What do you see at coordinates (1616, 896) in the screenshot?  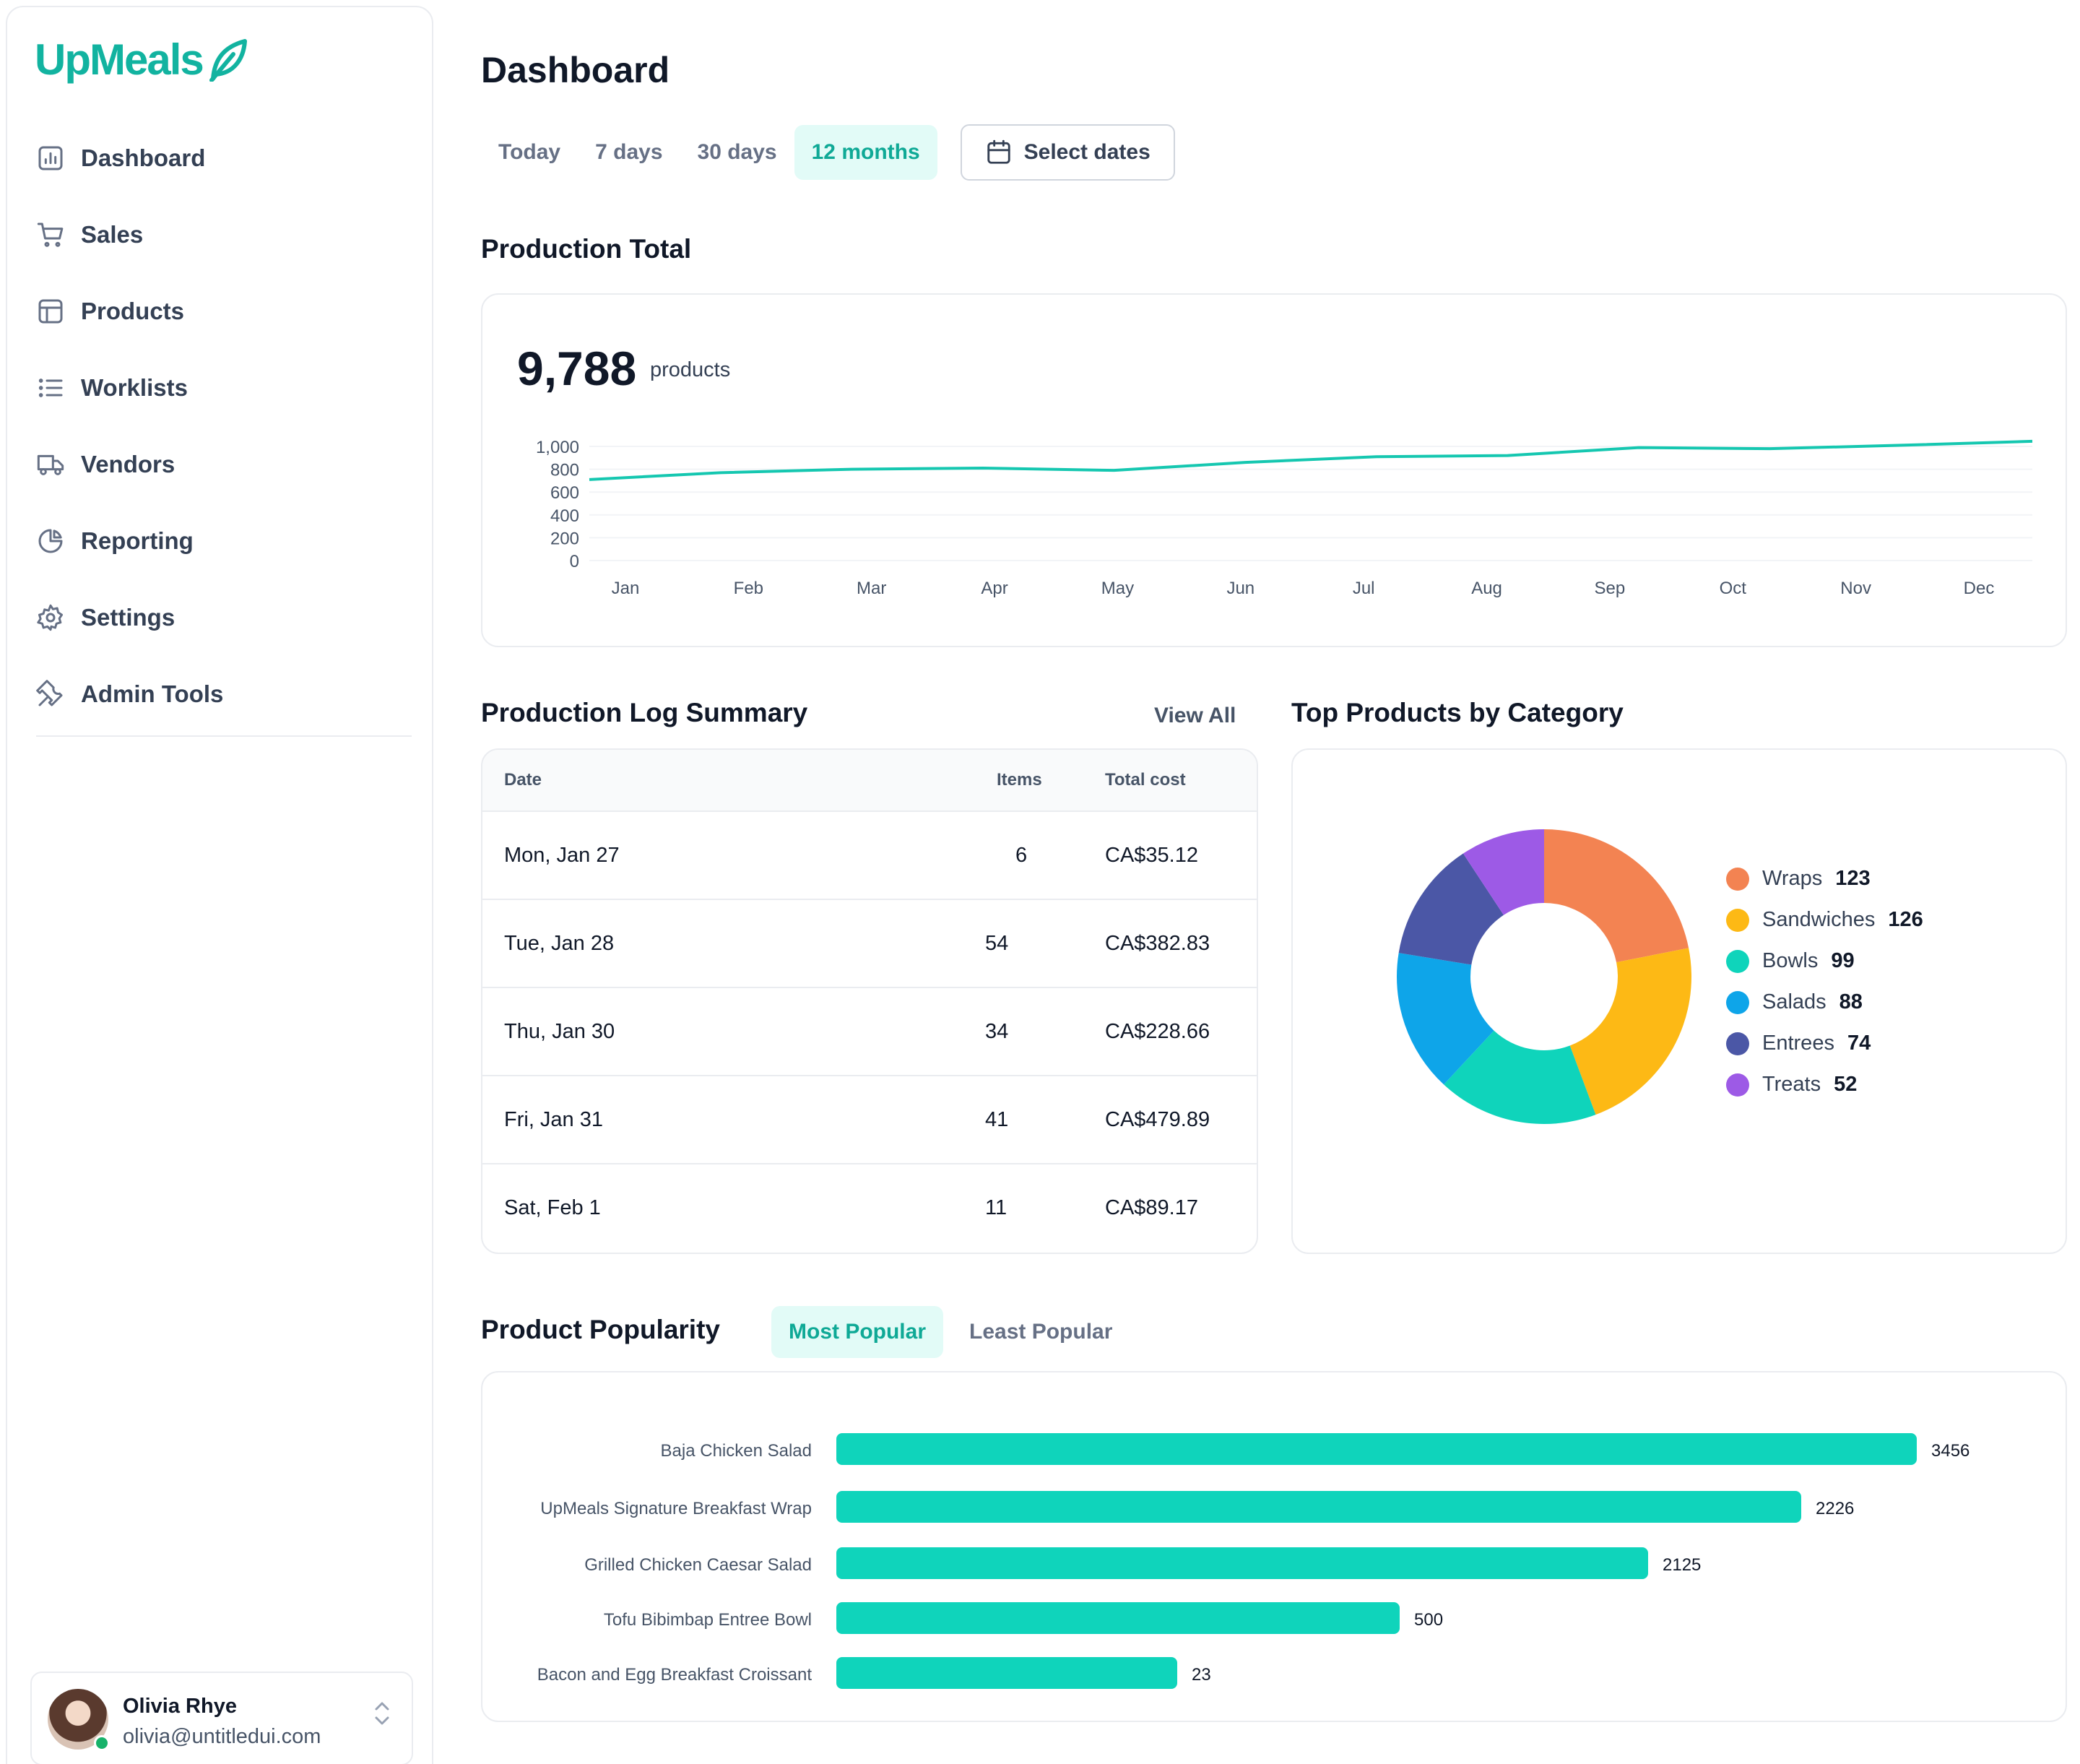 I see `donut-slice-wraps` at bounding box center [1616, 896].